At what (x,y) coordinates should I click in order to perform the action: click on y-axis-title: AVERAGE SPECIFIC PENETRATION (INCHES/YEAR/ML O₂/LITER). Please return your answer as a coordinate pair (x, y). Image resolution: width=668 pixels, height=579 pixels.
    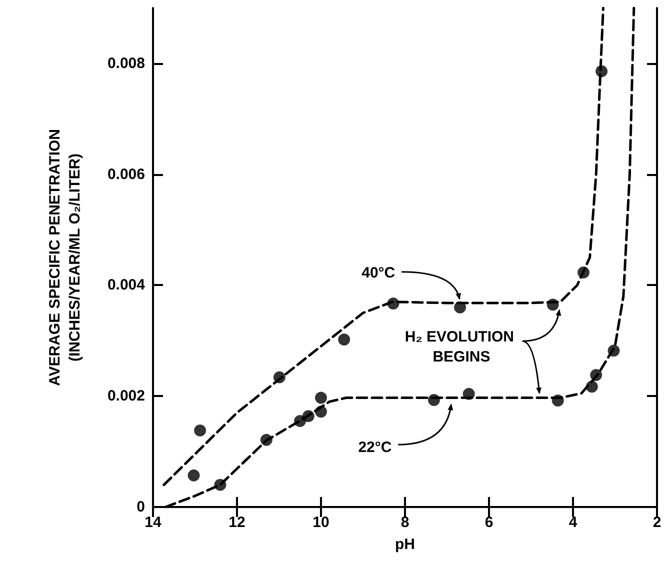
    Looking at the image, I should click on (65, 257).